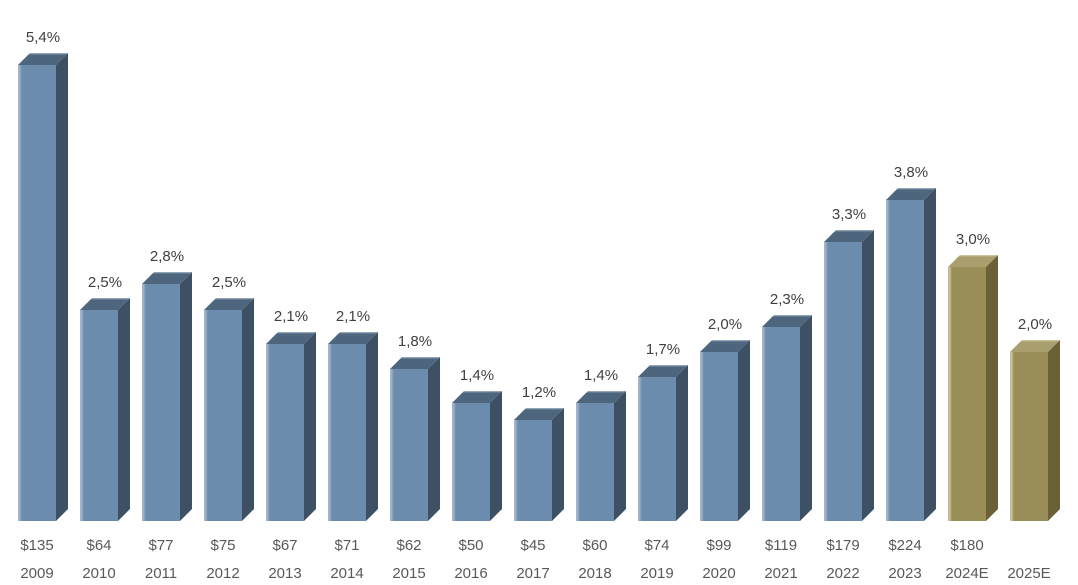  I want to click on year-label: 2019, so click(657, 573).